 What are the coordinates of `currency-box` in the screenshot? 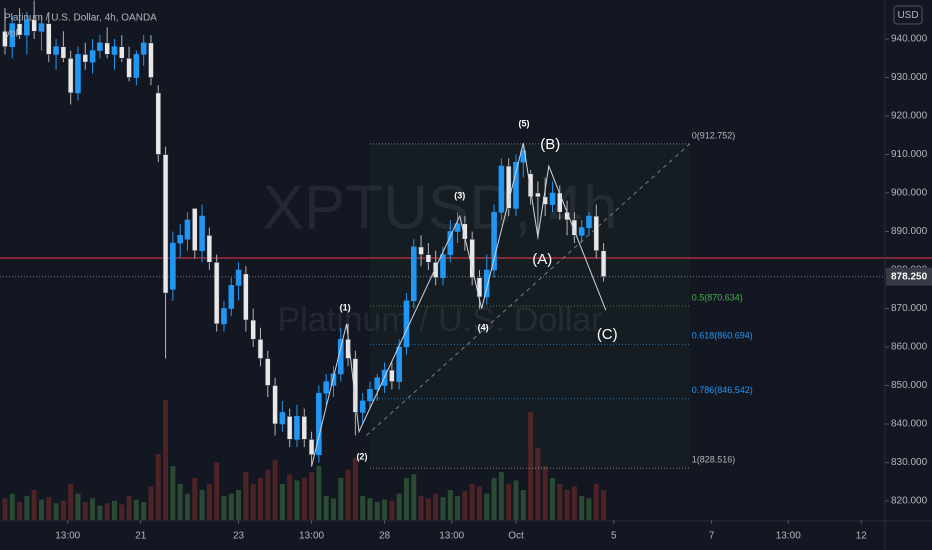 It's located at (908, 15).